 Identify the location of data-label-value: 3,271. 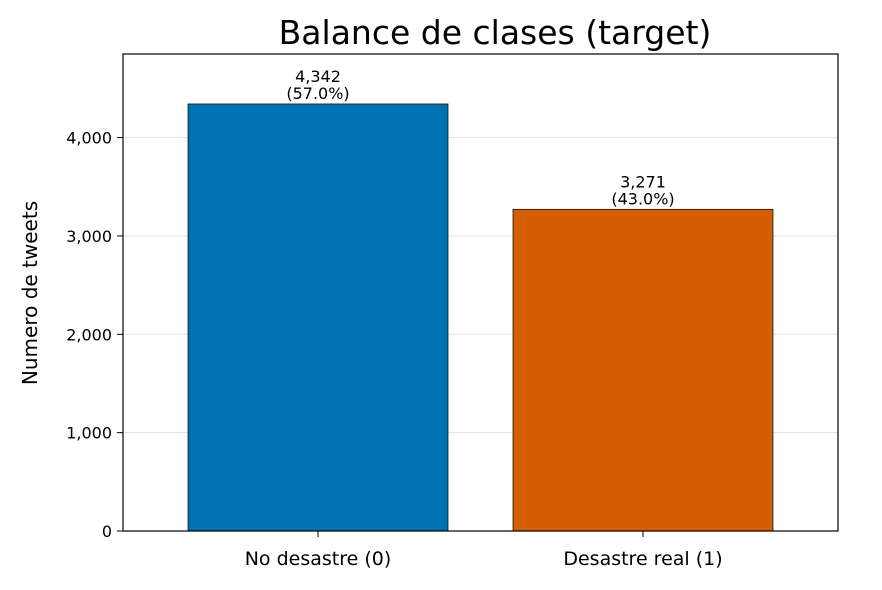
(643, 181).